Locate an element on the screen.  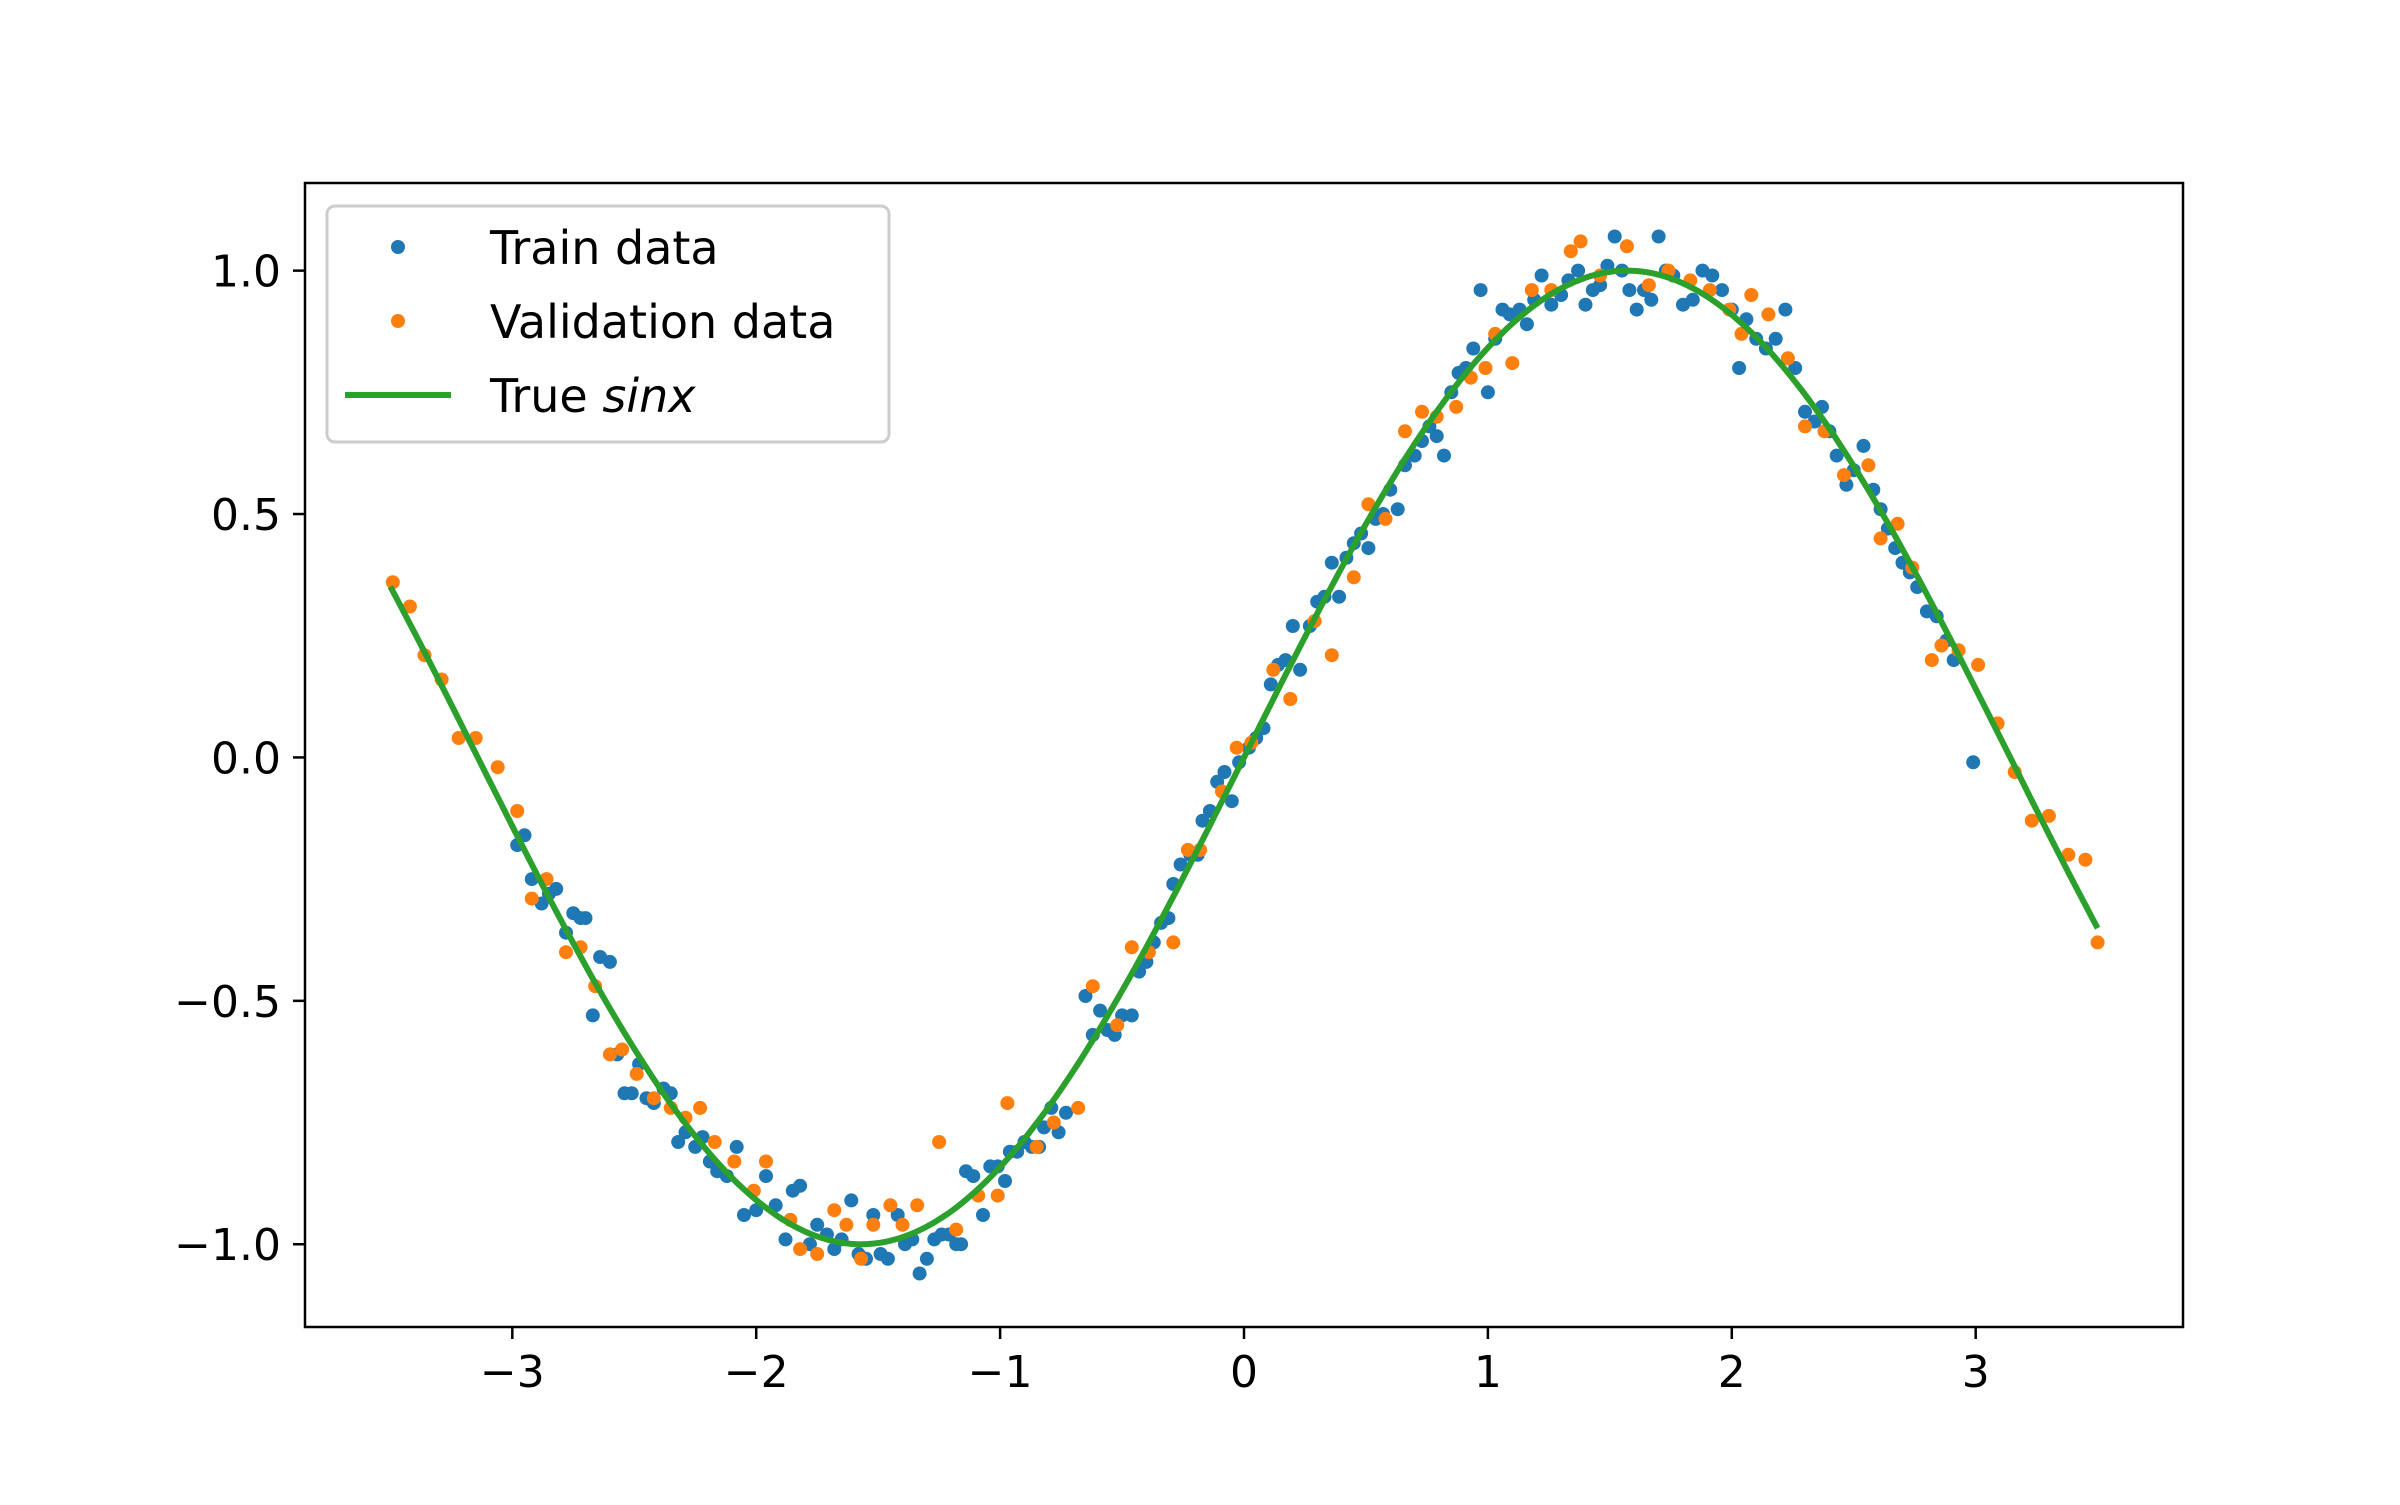
x-tick-label: 2 is located at coordinates (1732, 1372).